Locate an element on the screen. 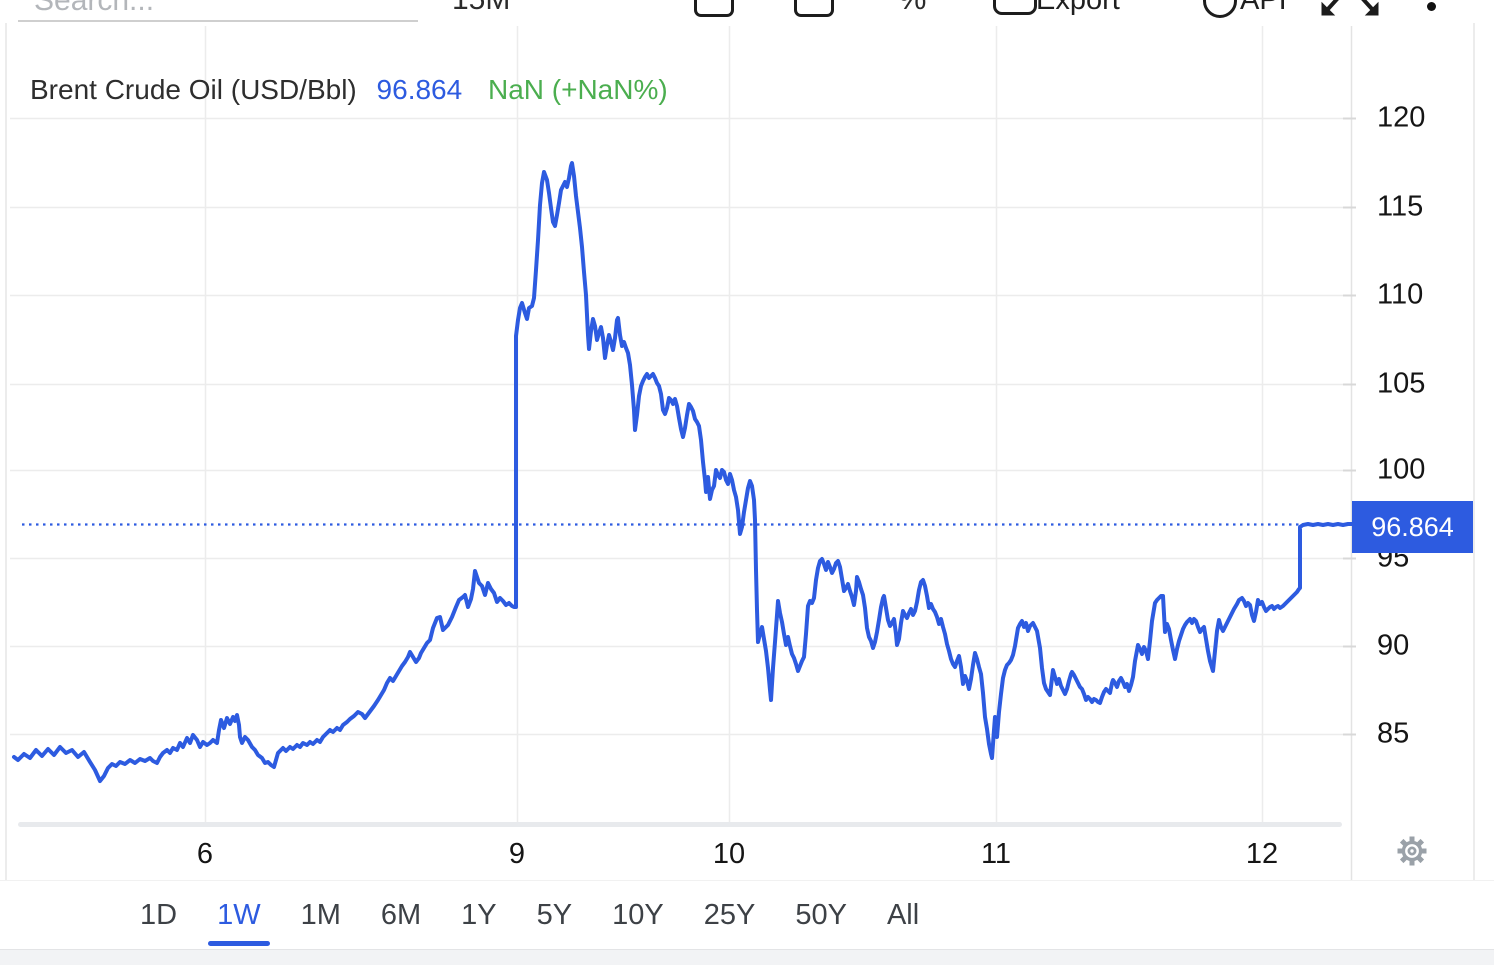 This screenshot has height=965, width=1494. api-icon is located at coordinates (1220, 9).